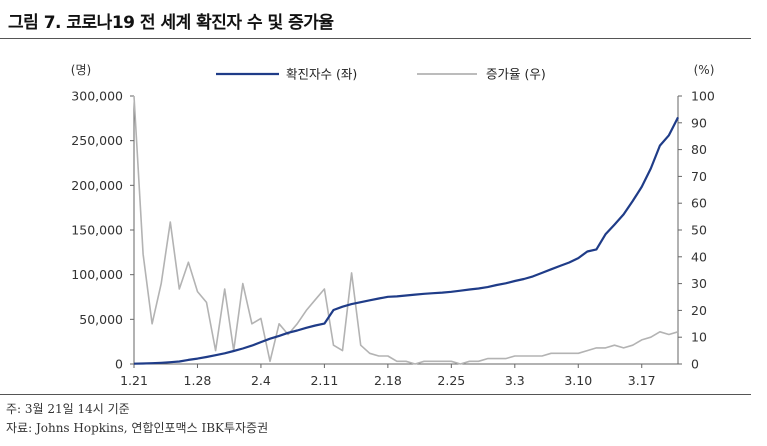 The height and width of the screenshot is (446, 767). Describe the element at coordinates (695, 364) in the screenshot. I see `y-right-tick-label: 0` at that location.